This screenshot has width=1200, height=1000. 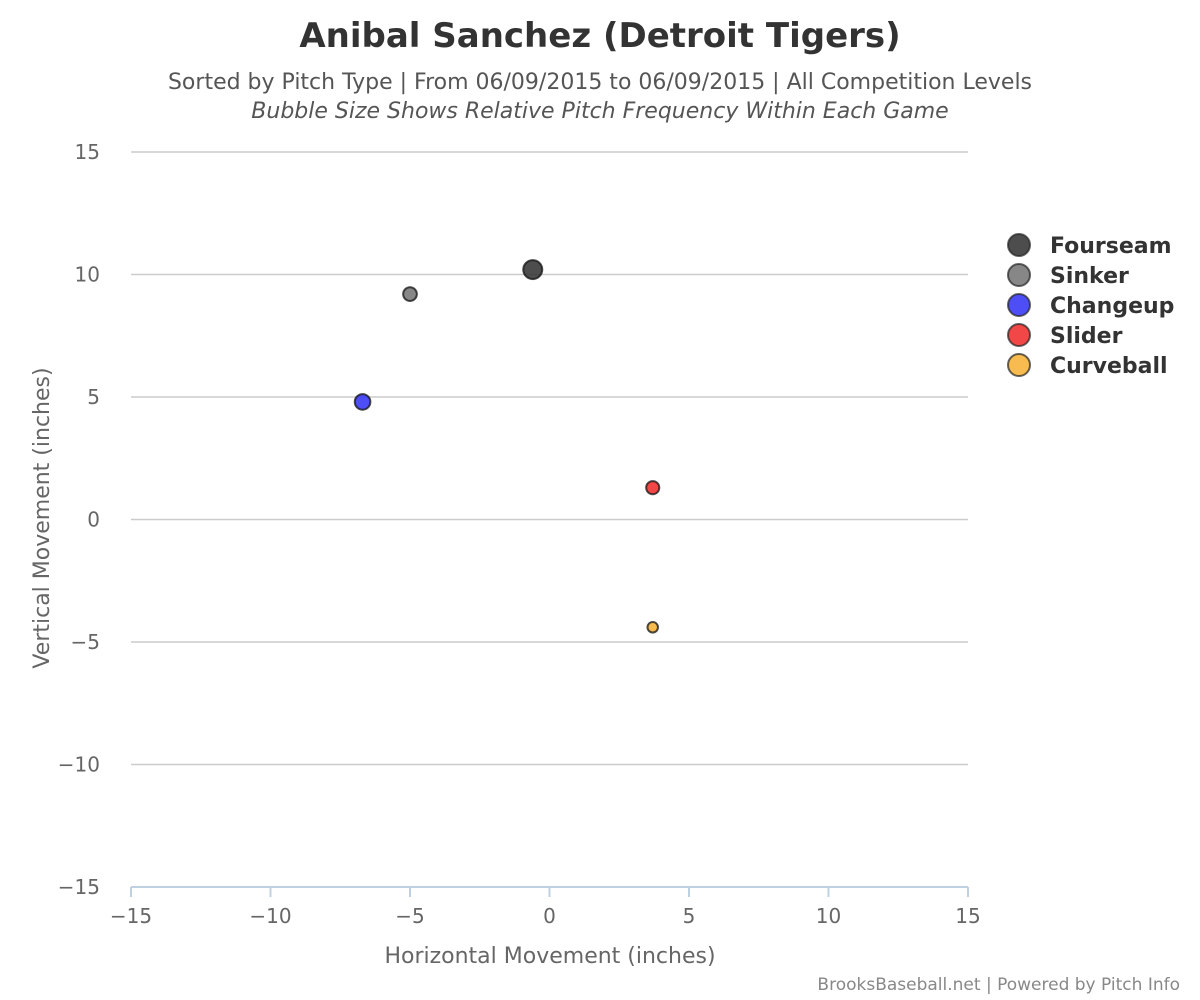 I want to click on y-tick-label: −5, so click(x=85, y=642).